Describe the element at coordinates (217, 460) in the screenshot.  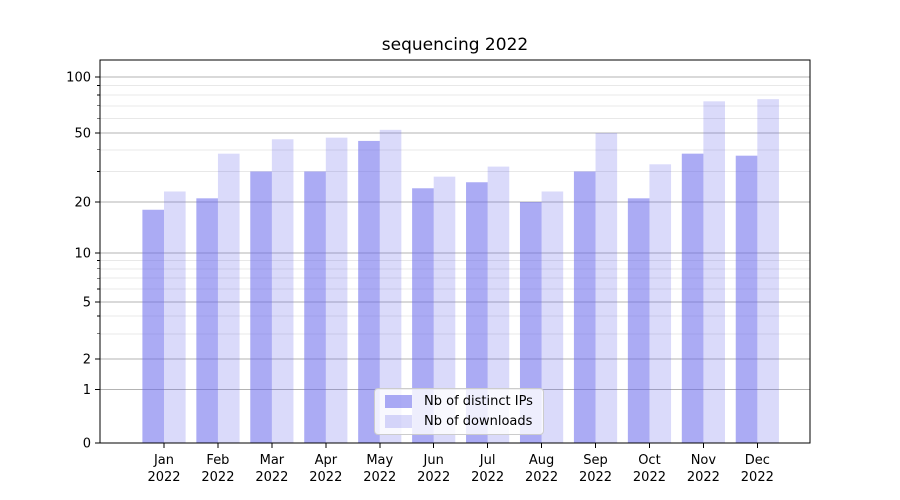
I see `x-tick-label-month: Feb` at that location.